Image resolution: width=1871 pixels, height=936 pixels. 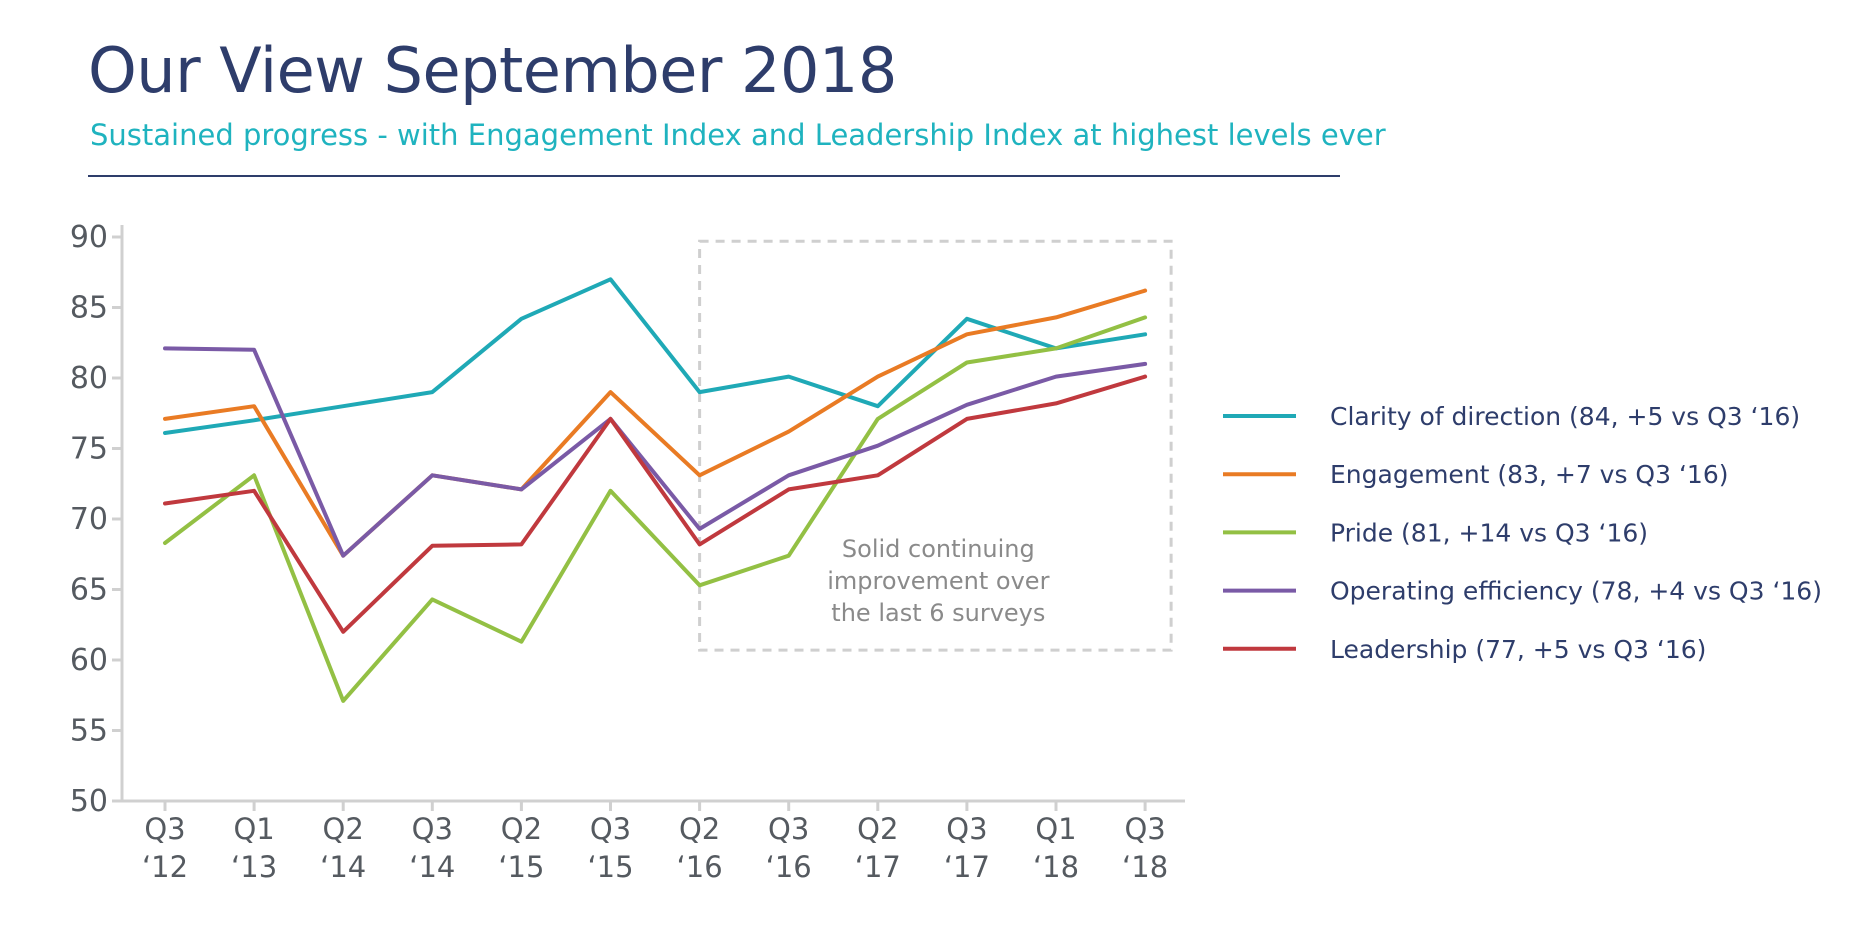 I want to click on legend-label: Operating efficiency (78, +4 vs Q3 ‘16), so click(x=1576, y=591).